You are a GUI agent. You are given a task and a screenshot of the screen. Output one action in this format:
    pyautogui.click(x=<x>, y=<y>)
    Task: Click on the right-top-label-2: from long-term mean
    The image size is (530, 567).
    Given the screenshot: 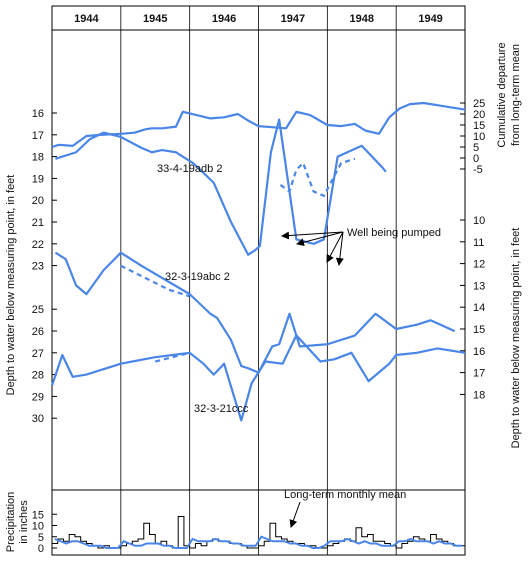 What is the action you would take?
    pyautogui.click(x=516, y=95)
    